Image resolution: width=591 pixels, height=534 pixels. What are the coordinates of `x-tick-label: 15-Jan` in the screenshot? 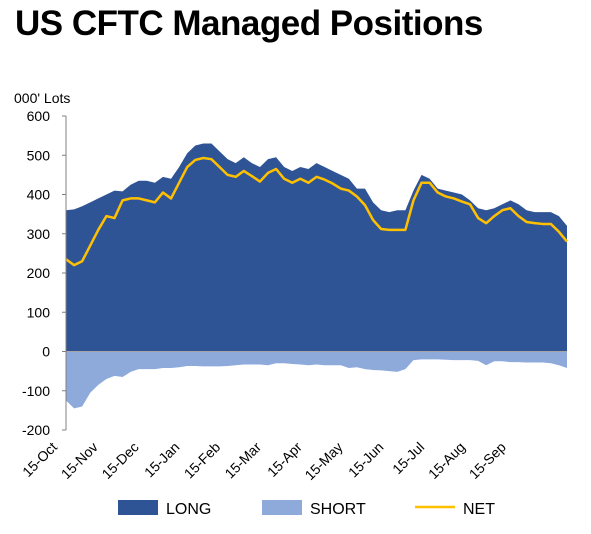 It's located at (162, 460).